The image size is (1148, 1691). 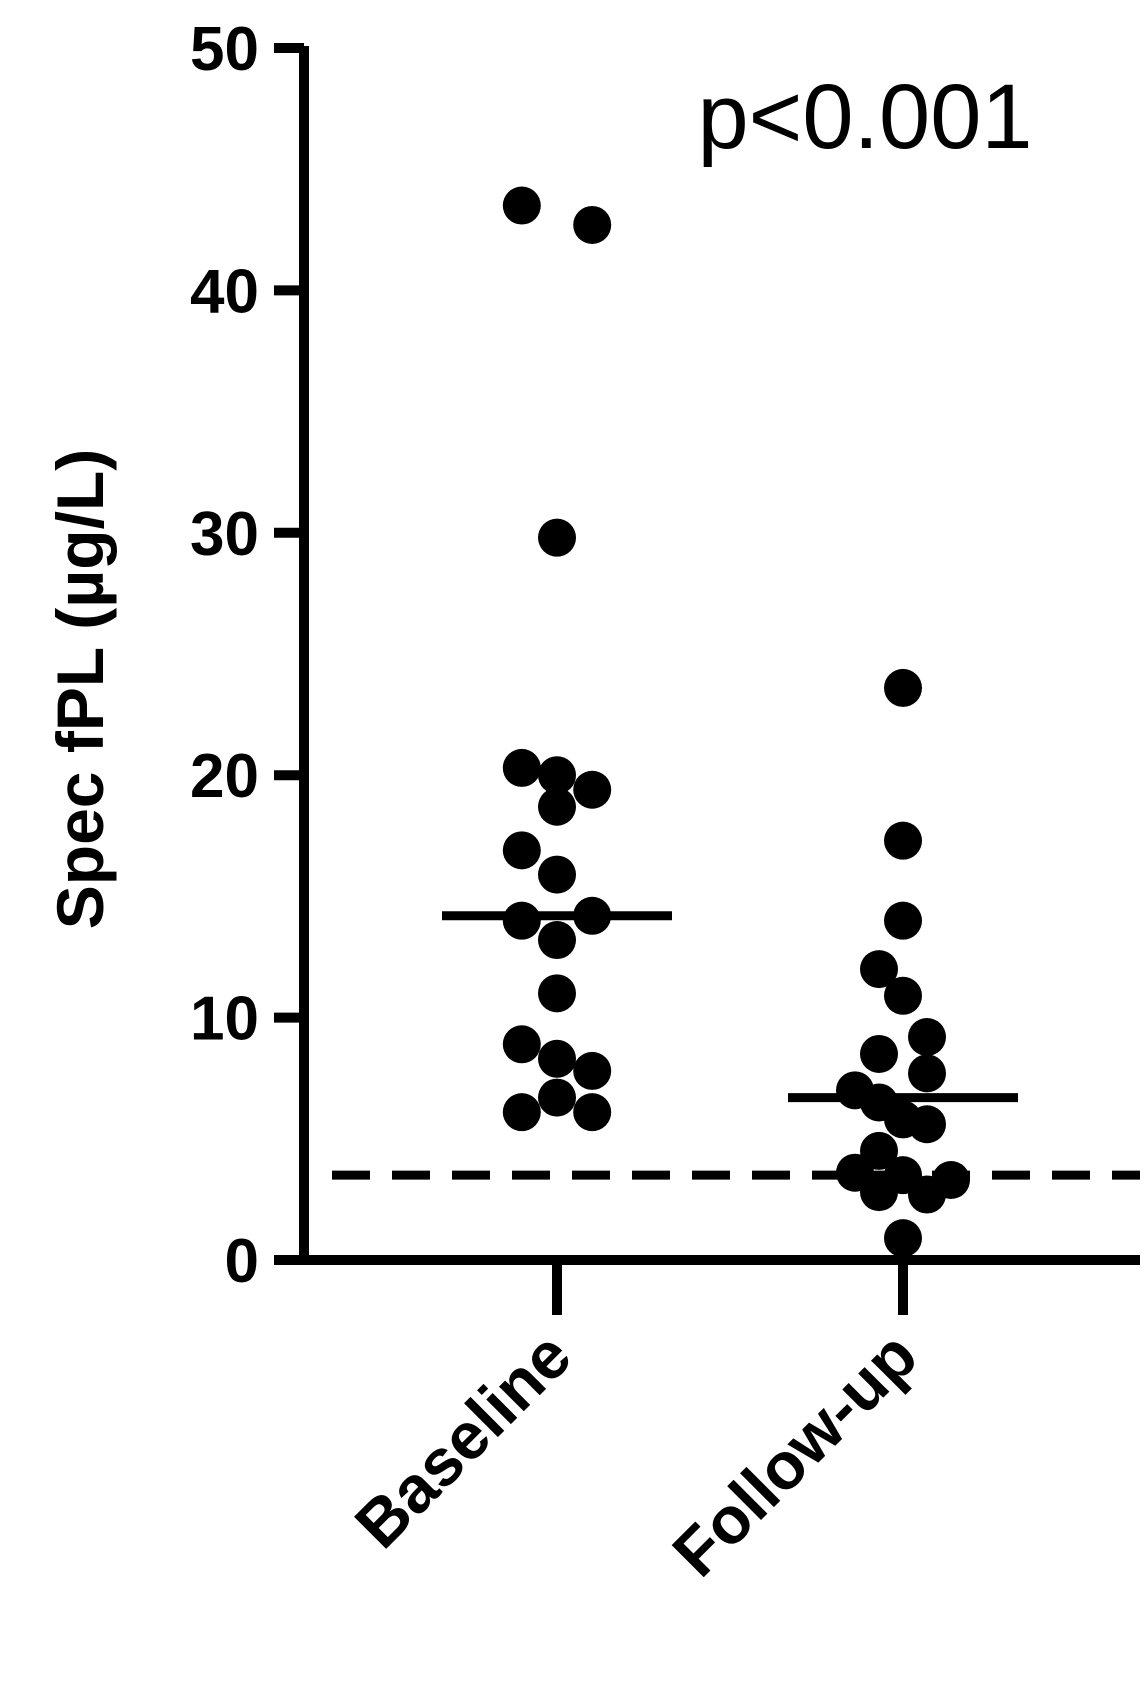 What do you see at coordinates (224, 1019) in the screenshot?
I see `y-tick-label-10: 10` at bounding box center [224, 1019].